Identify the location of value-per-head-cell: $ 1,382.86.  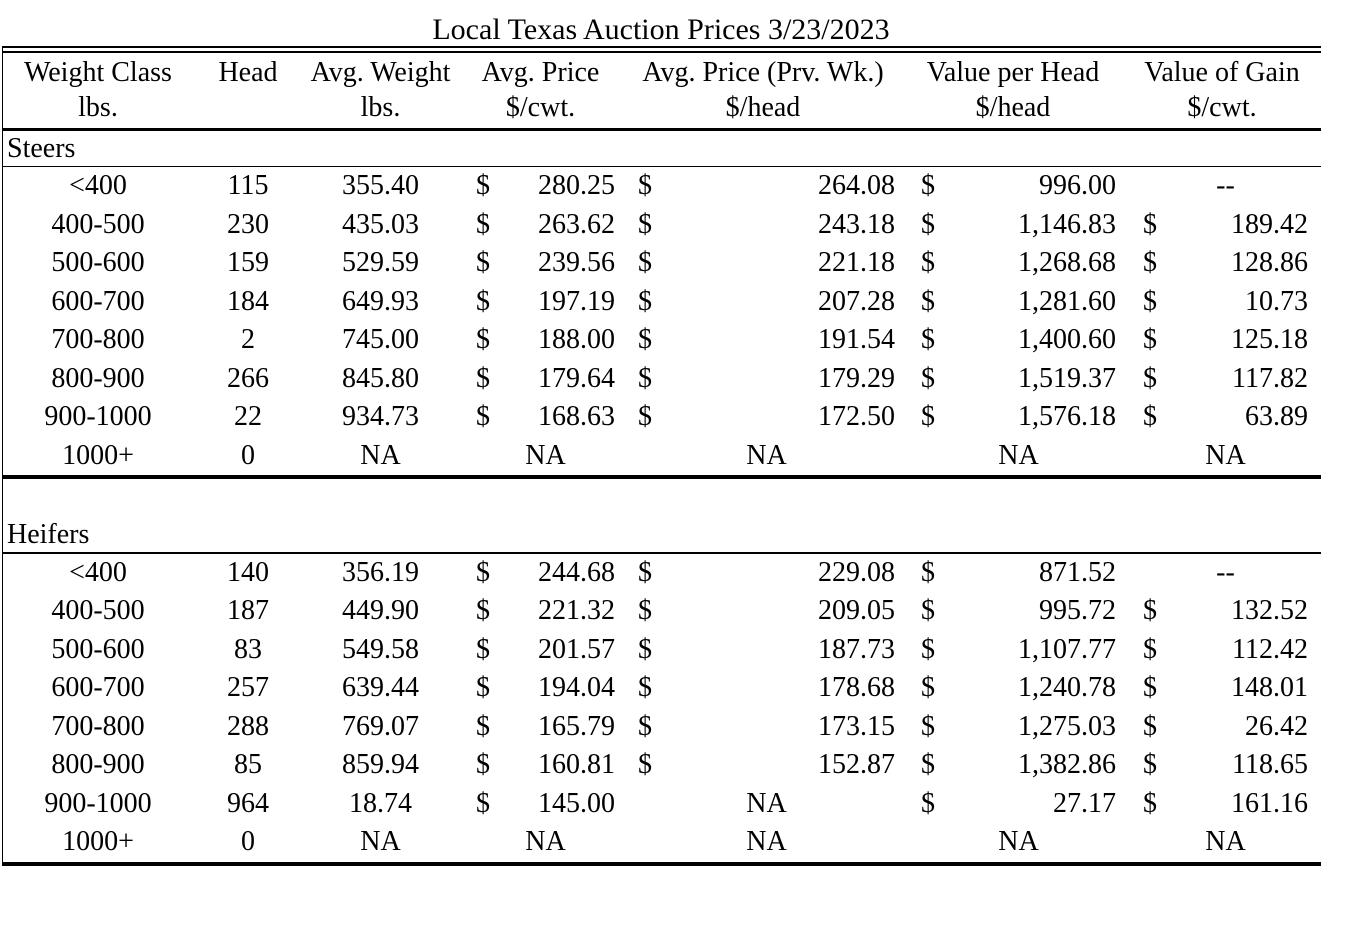
(1013, 765).